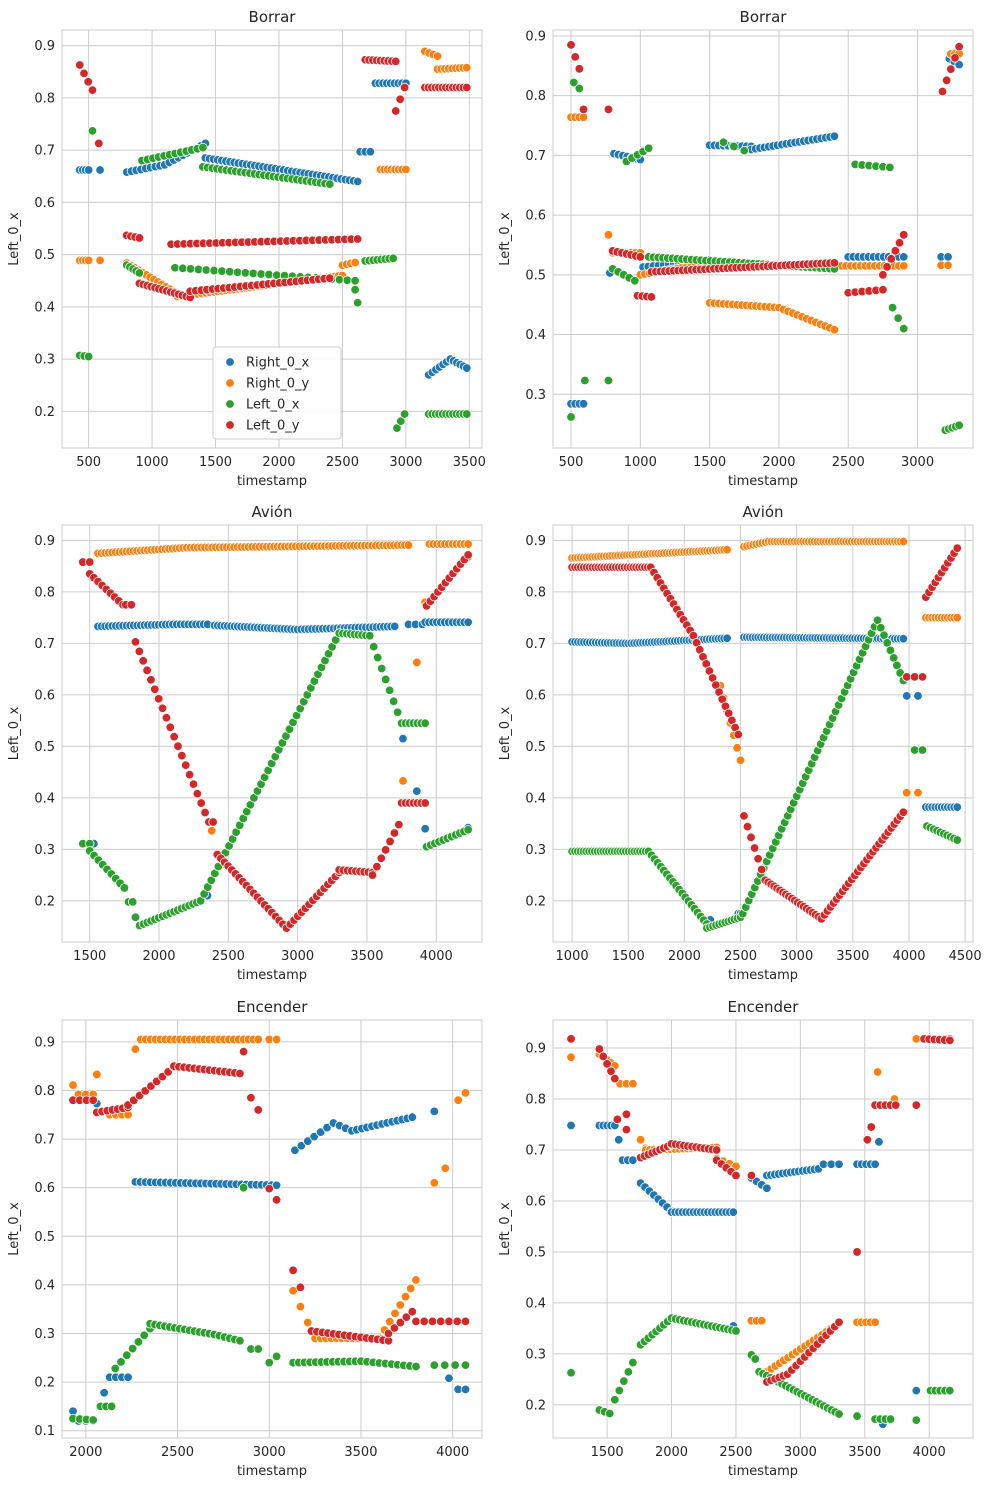  What do you see at coordinates (640, 462) in the screenshot?
I see `x-tick-label: 1000` at bounding box center [640, 462].